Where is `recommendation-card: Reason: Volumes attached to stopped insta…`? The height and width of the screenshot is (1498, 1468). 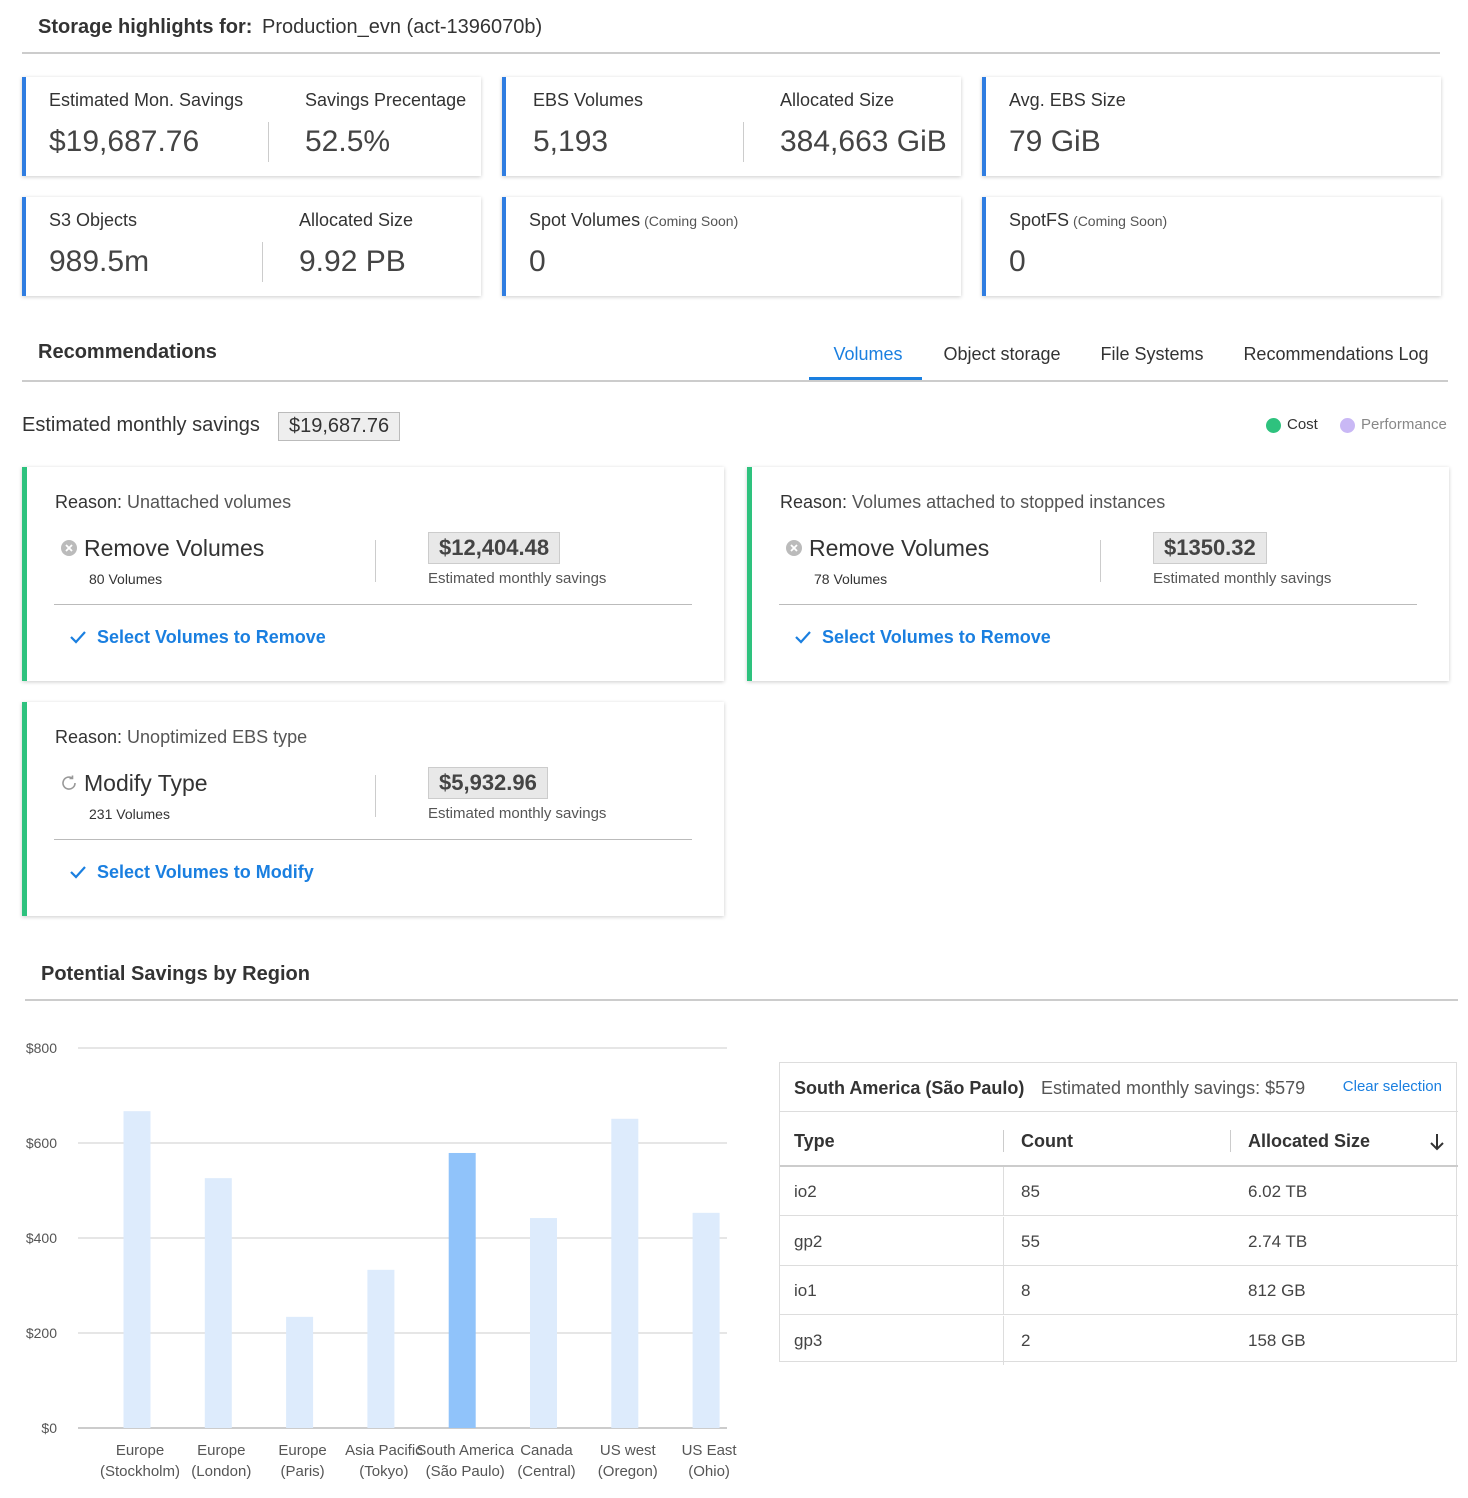 recommendation-card: Reason: Volumes attached to stopped insta… is located at coordinates (1098, 574).